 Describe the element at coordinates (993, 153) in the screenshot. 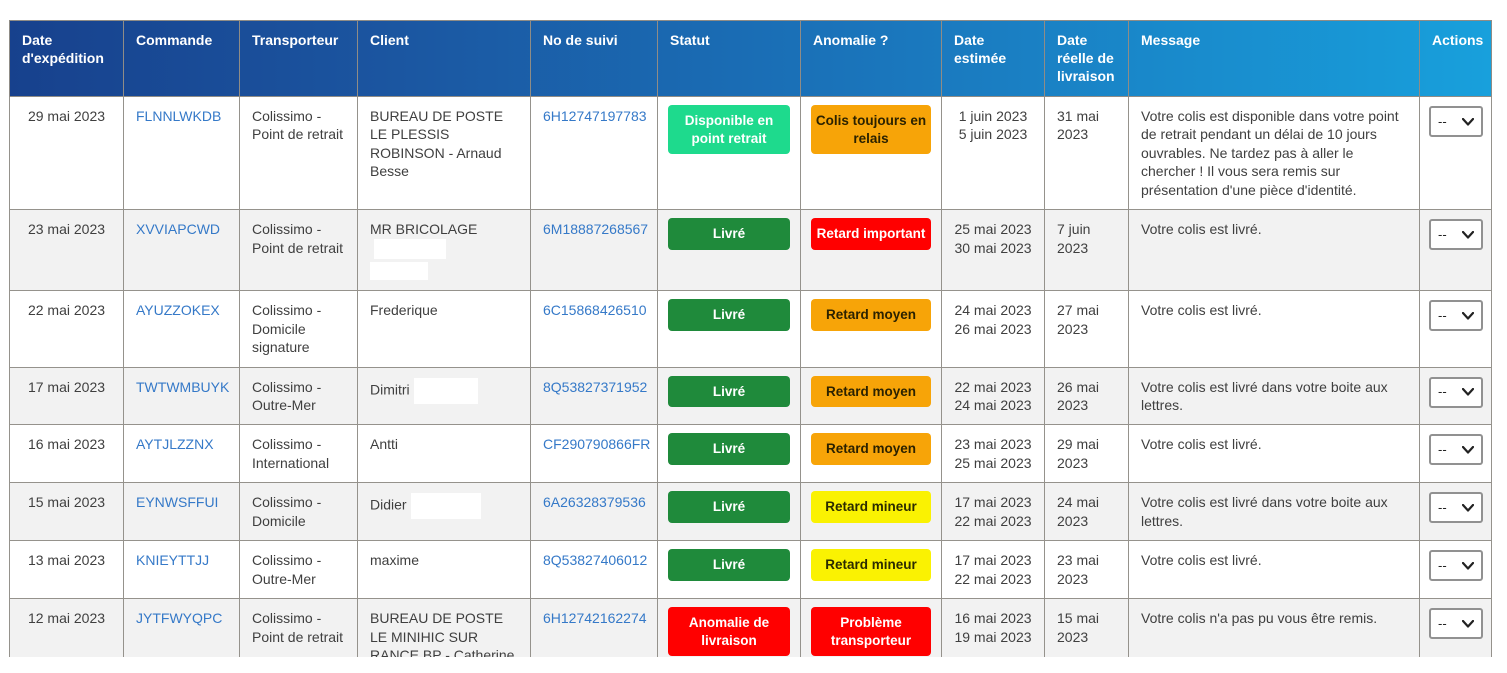

I see `cell-date-estimee: 1 juin 2023 5 juin 2023` at that location.